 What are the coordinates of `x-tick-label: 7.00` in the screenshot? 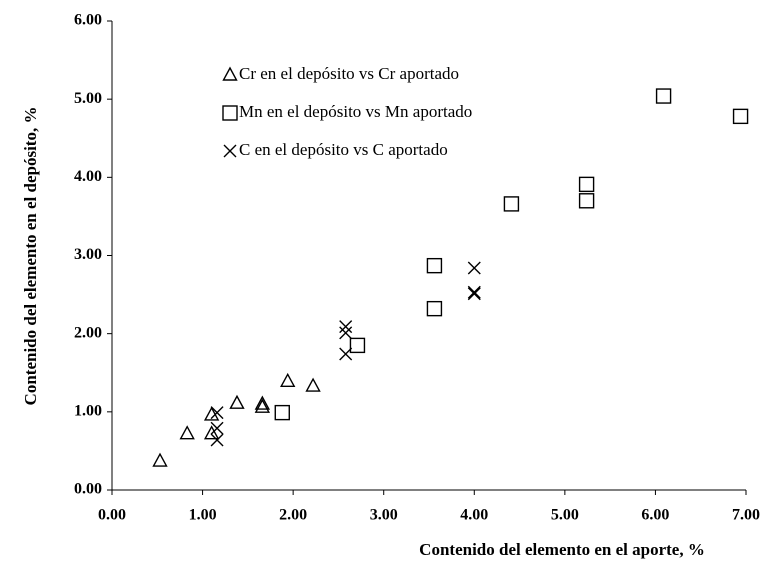 It's located at (746, 515).